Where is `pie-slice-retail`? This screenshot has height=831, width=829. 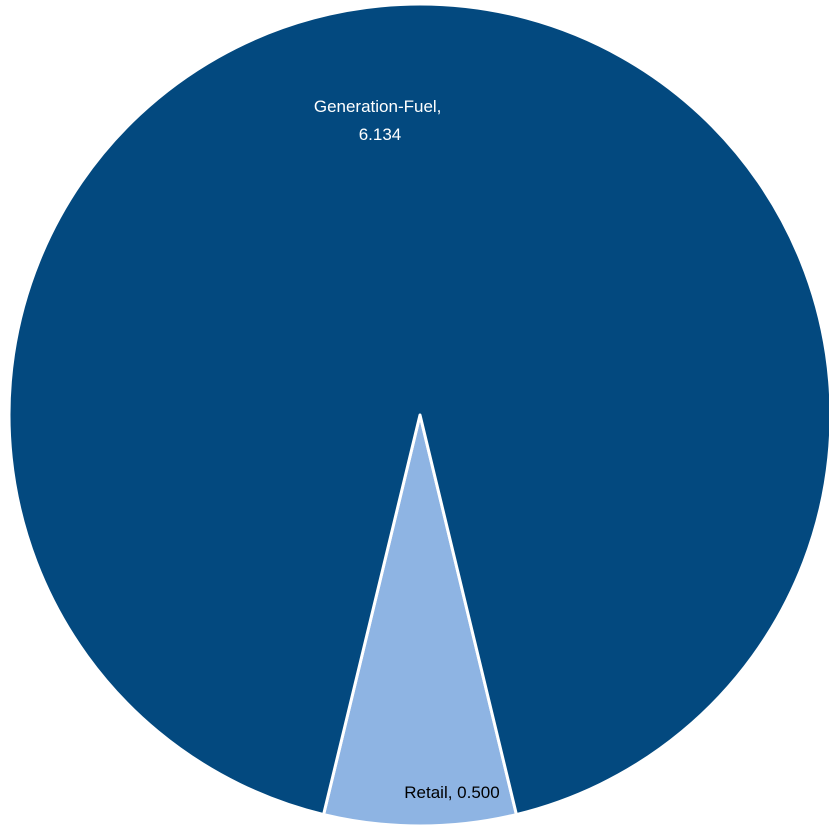
pie-slice-retail is located at coordinates (420, 620).